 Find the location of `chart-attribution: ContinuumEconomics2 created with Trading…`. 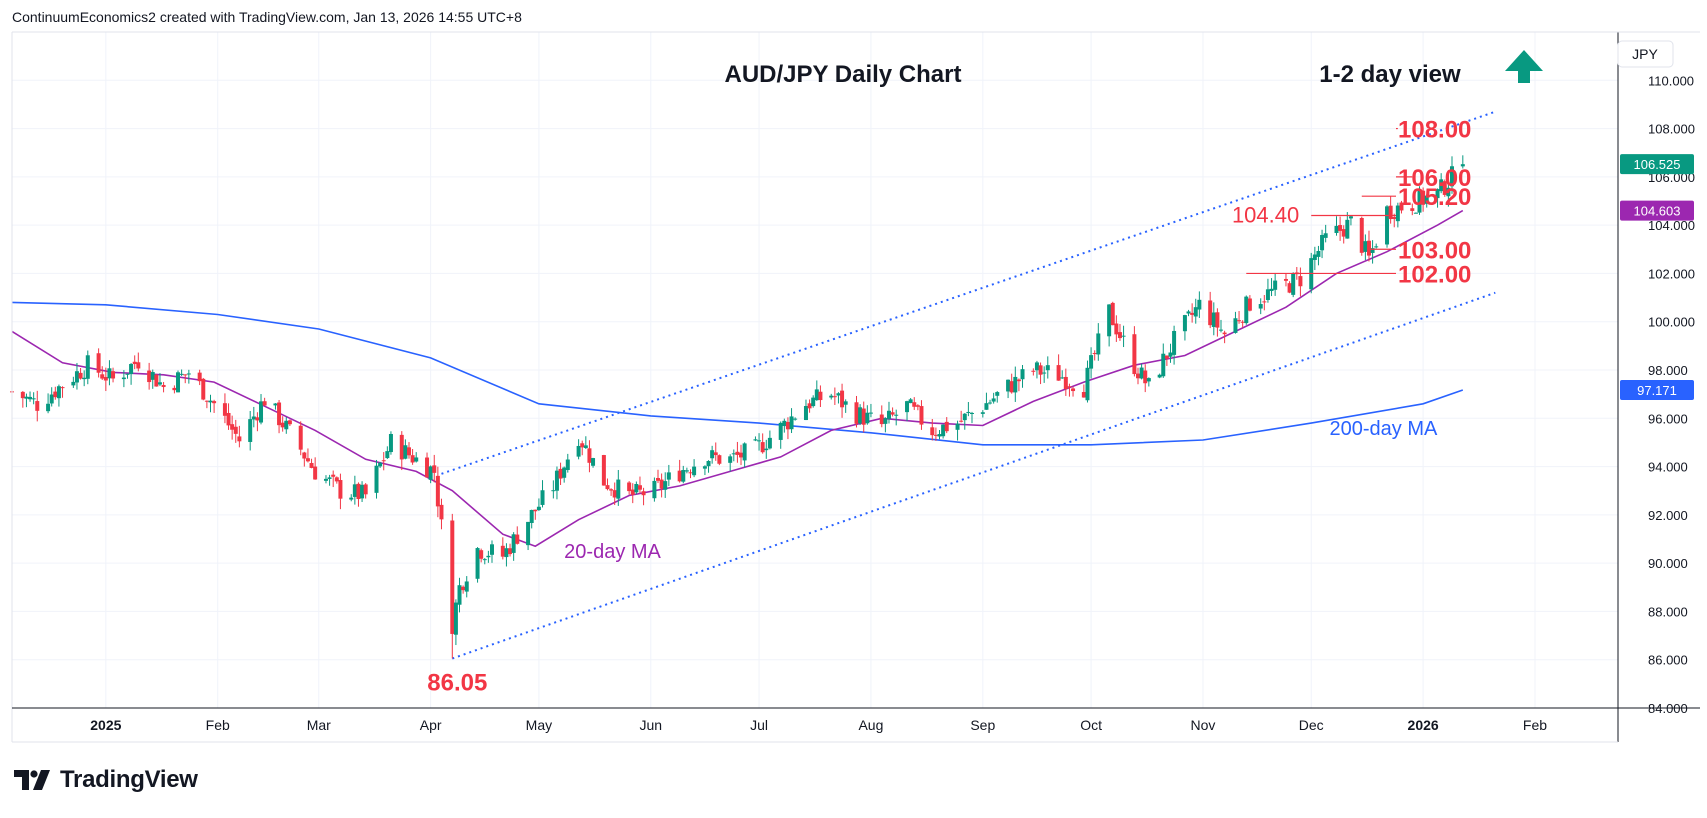

chart-attribution: ContinuumEconomics2 created with Trading… is located at coordinates (267, 17).